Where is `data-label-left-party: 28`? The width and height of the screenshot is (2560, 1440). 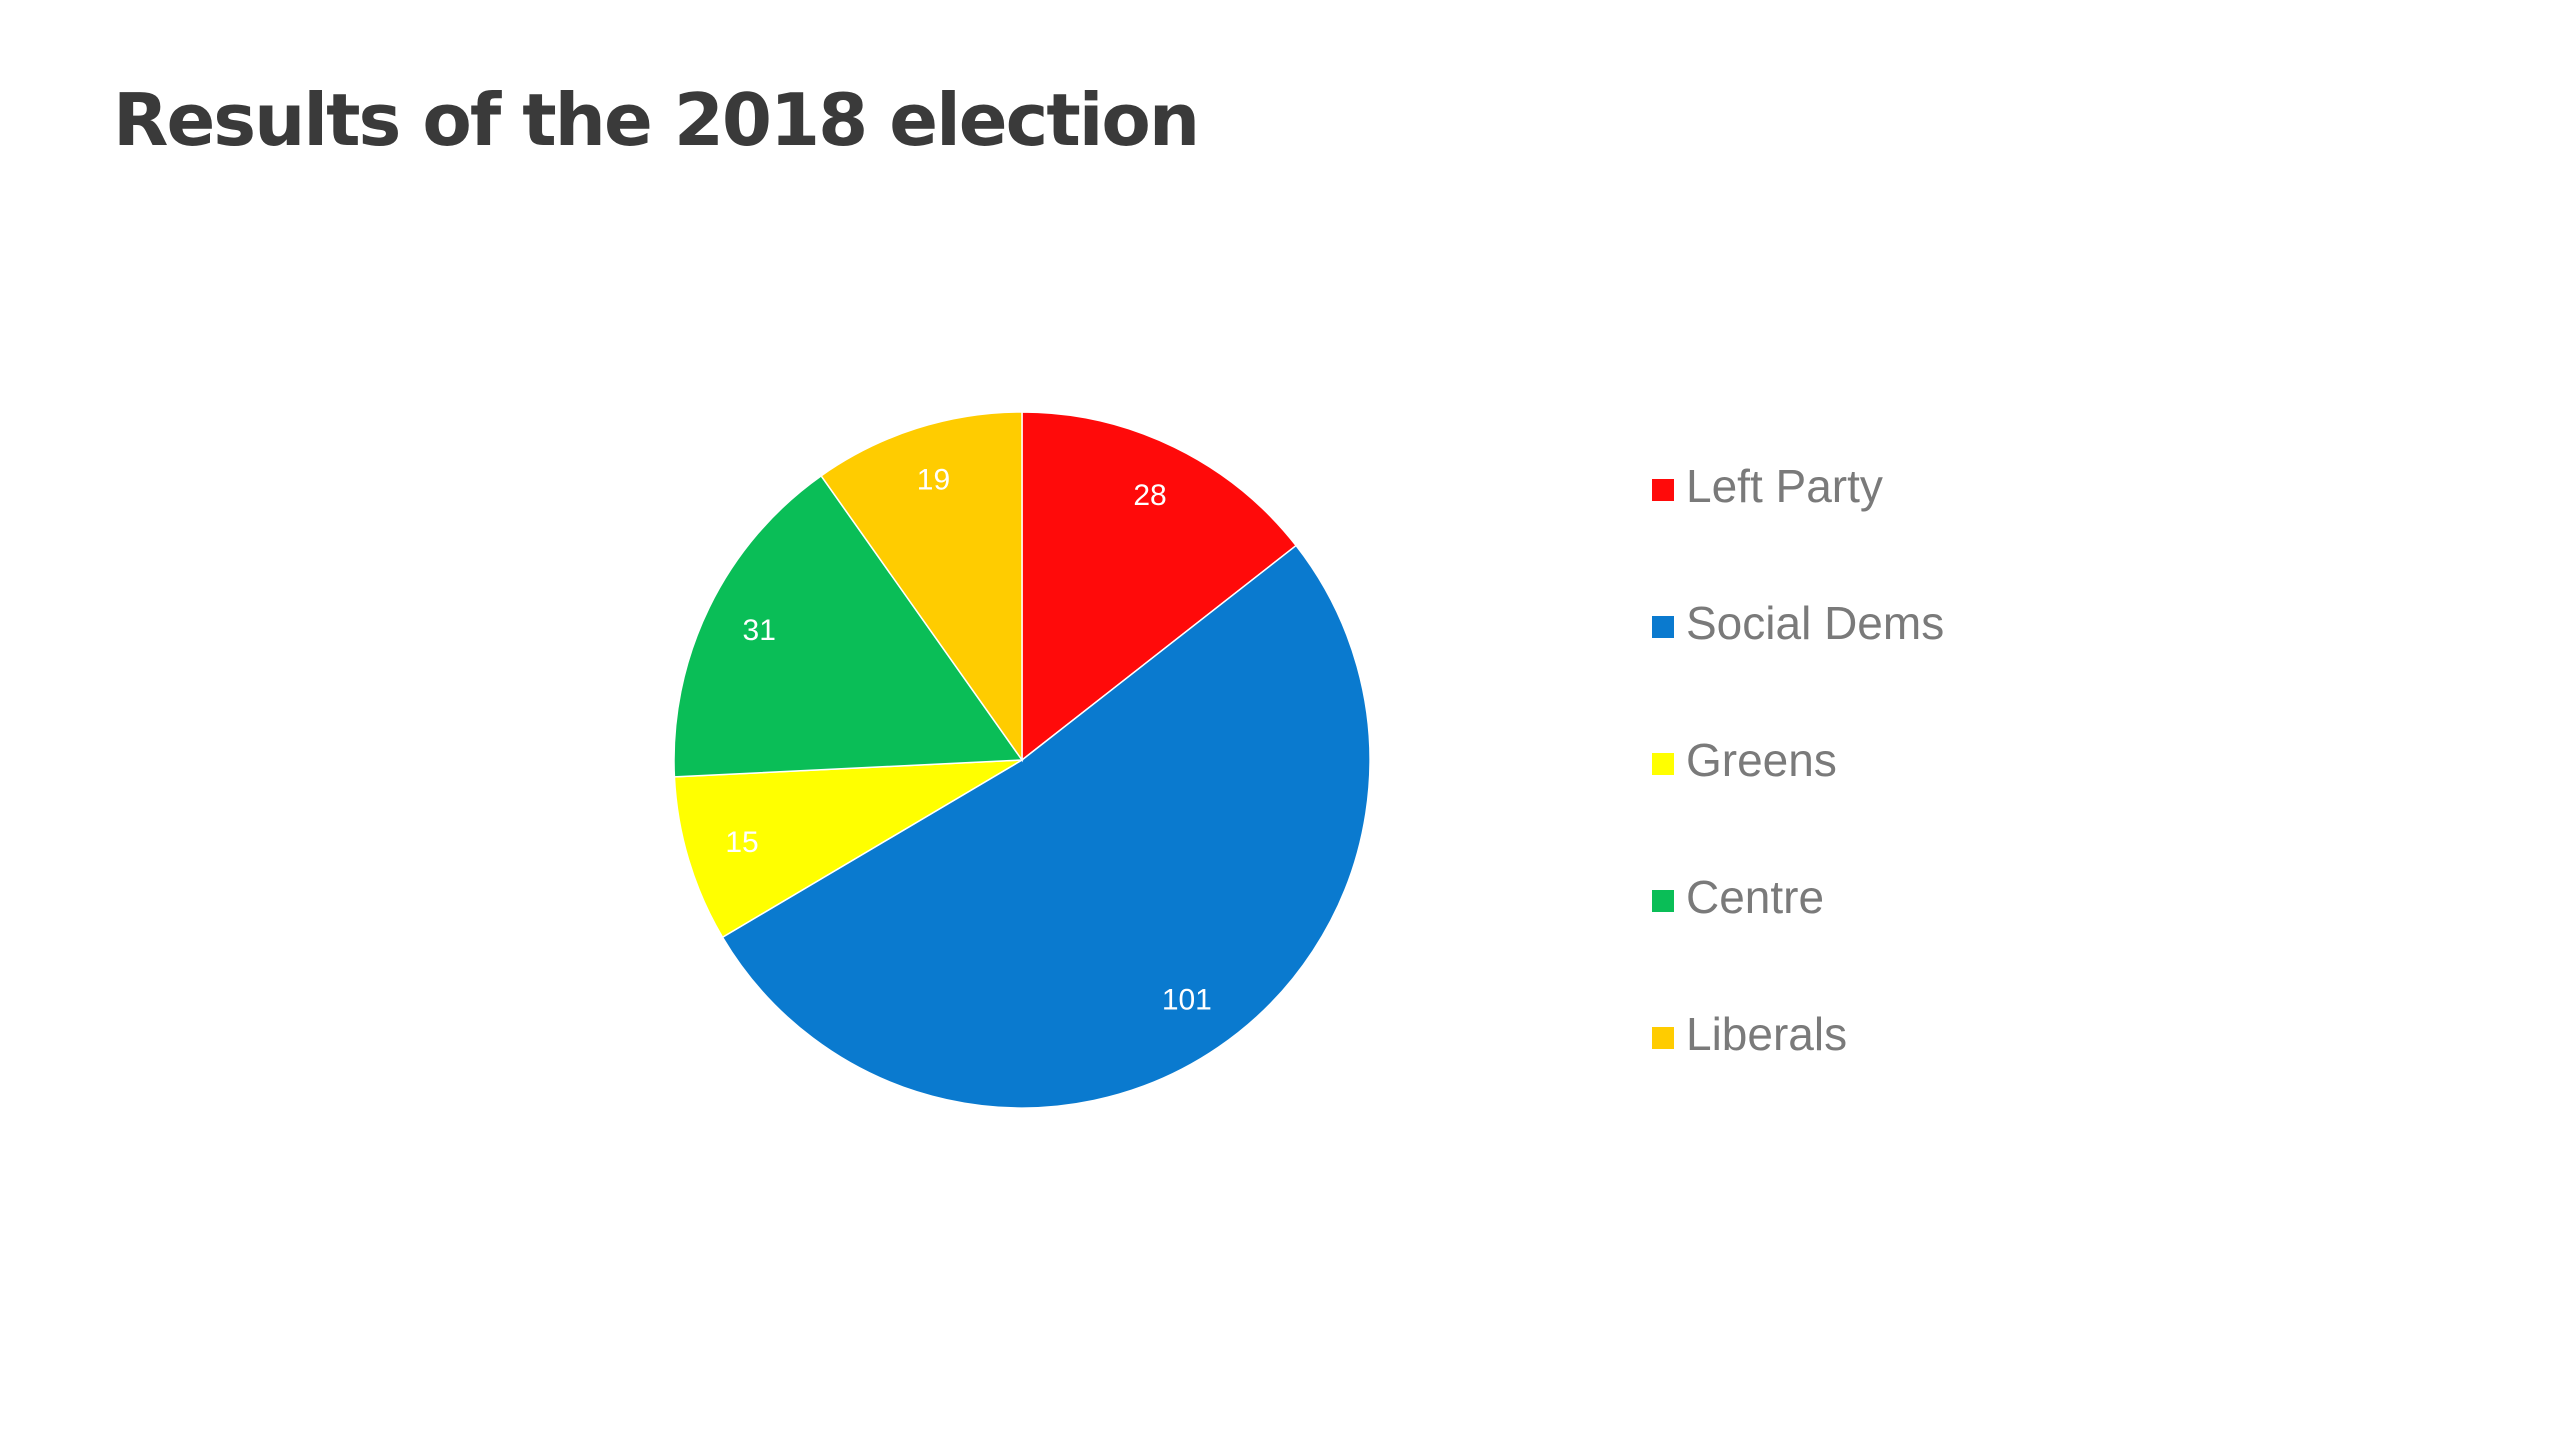 data-label-left-party: 28 is located at coordinates (1149, 495).